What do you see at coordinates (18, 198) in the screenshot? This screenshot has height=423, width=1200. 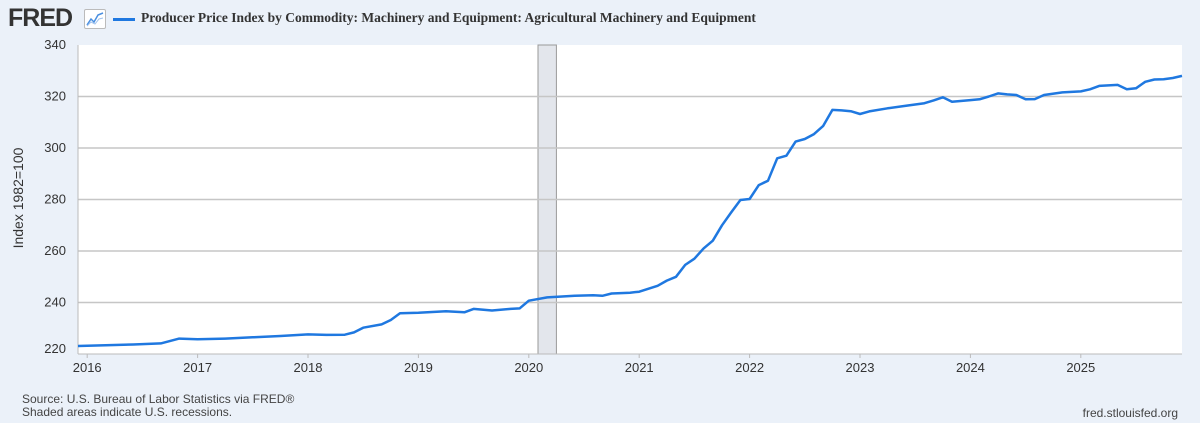 I see `y-axis-label: Index 1982=100` at bounding box center [18, 198].